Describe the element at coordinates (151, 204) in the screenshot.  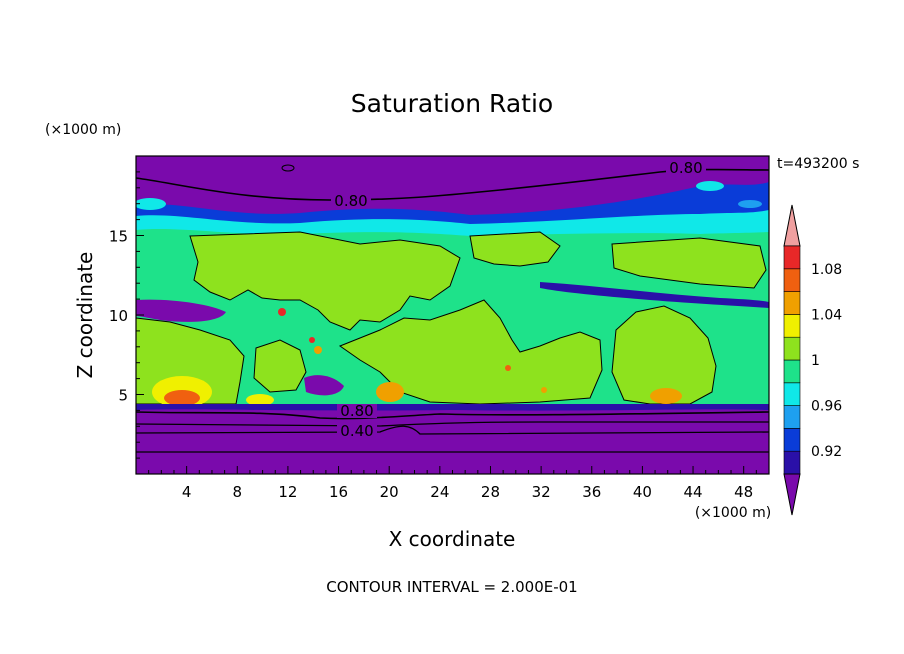
I see `moist-patch-upper-left` at that location.